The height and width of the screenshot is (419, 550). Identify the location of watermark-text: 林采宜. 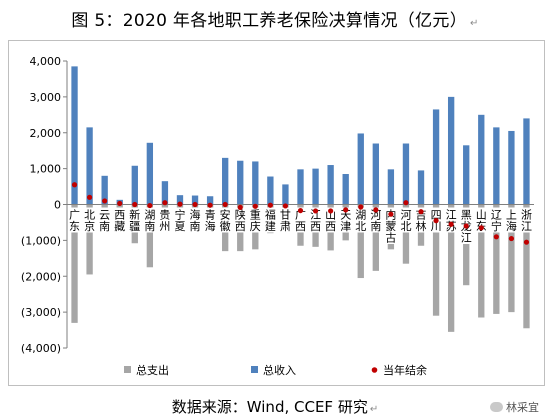
(522, 407).